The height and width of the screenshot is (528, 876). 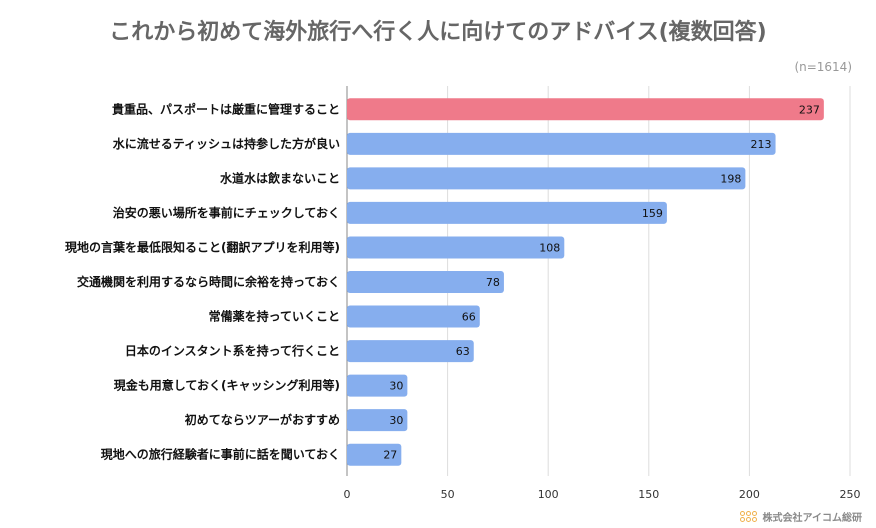 I want to click on x-tick-label: 250, so click(x=850, y=494).